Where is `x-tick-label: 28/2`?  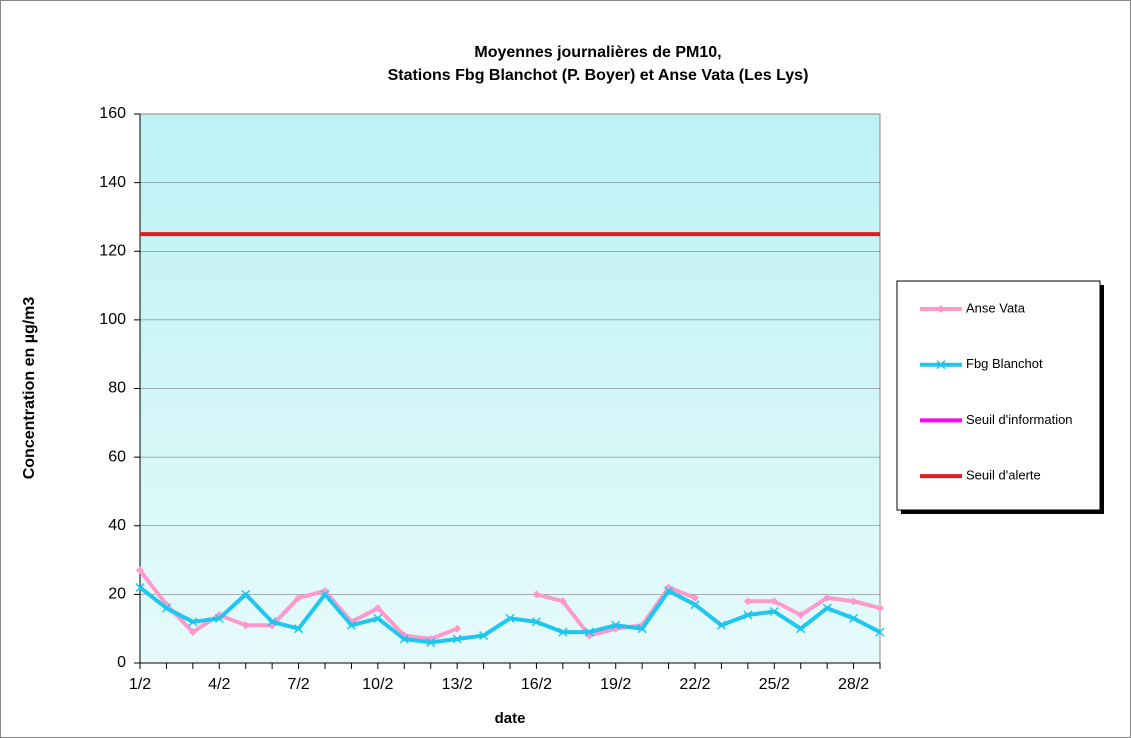 x-tick-label: 28/2 is located at coordinates (853, 684).